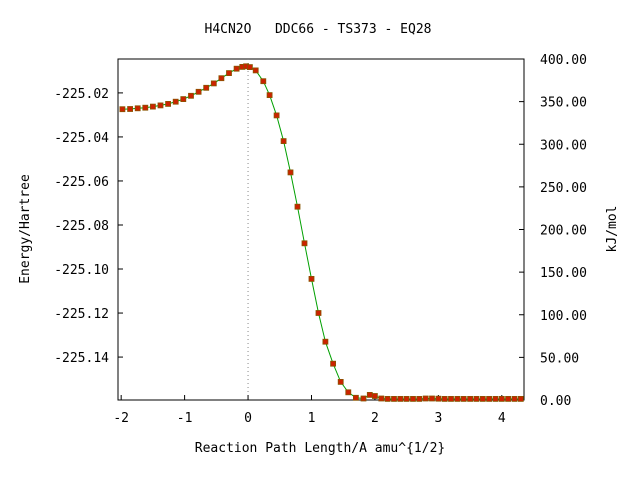 The height and width of the screenshot is (480, 640). I want to click on y-tick-label: -225.10, so click(81, 270).